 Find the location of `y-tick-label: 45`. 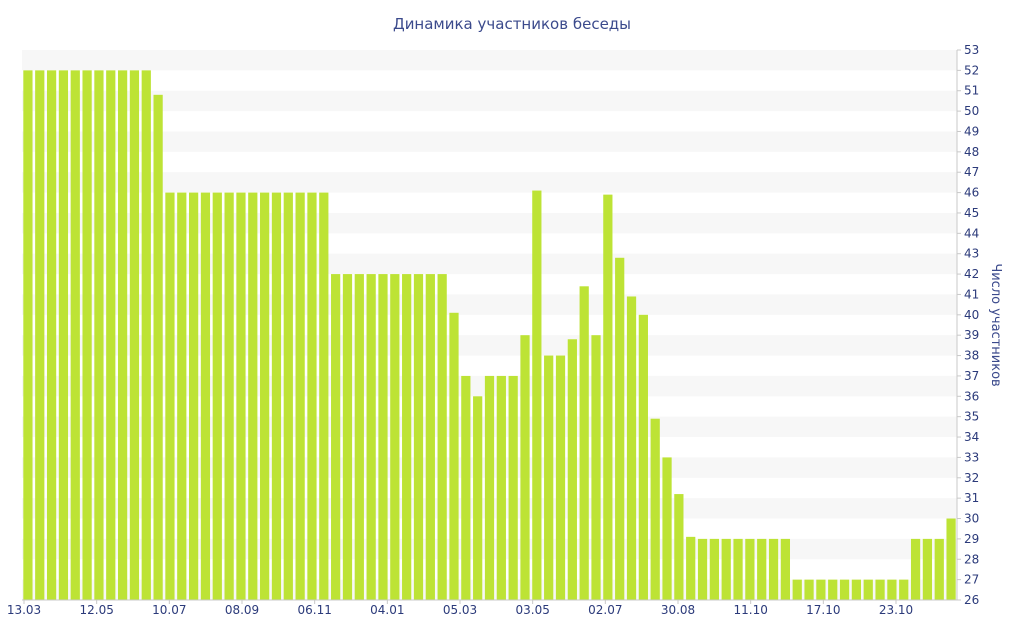

y-tick-label: 45 is located at coordinates (971, 213).